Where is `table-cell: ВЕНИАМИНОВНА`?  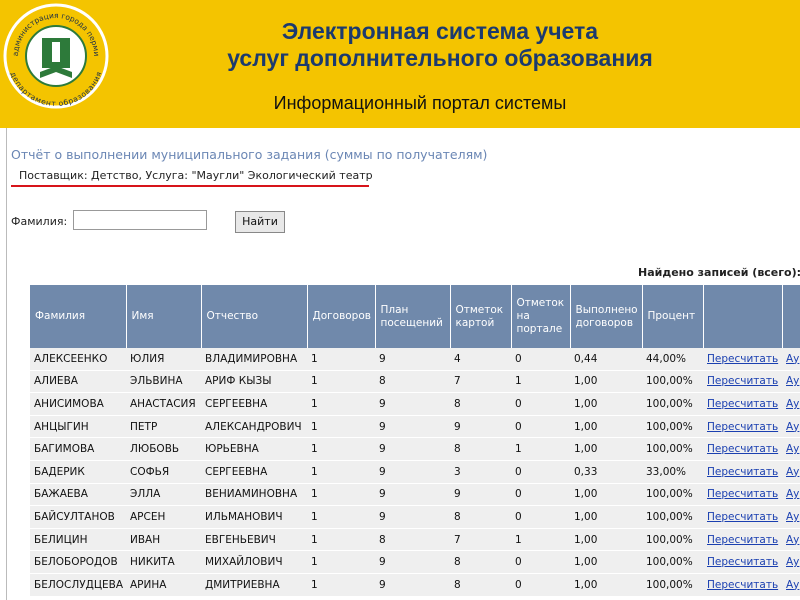 table-cell: ВЕНИАМИНОВНА is located at coordinates (254, 495).